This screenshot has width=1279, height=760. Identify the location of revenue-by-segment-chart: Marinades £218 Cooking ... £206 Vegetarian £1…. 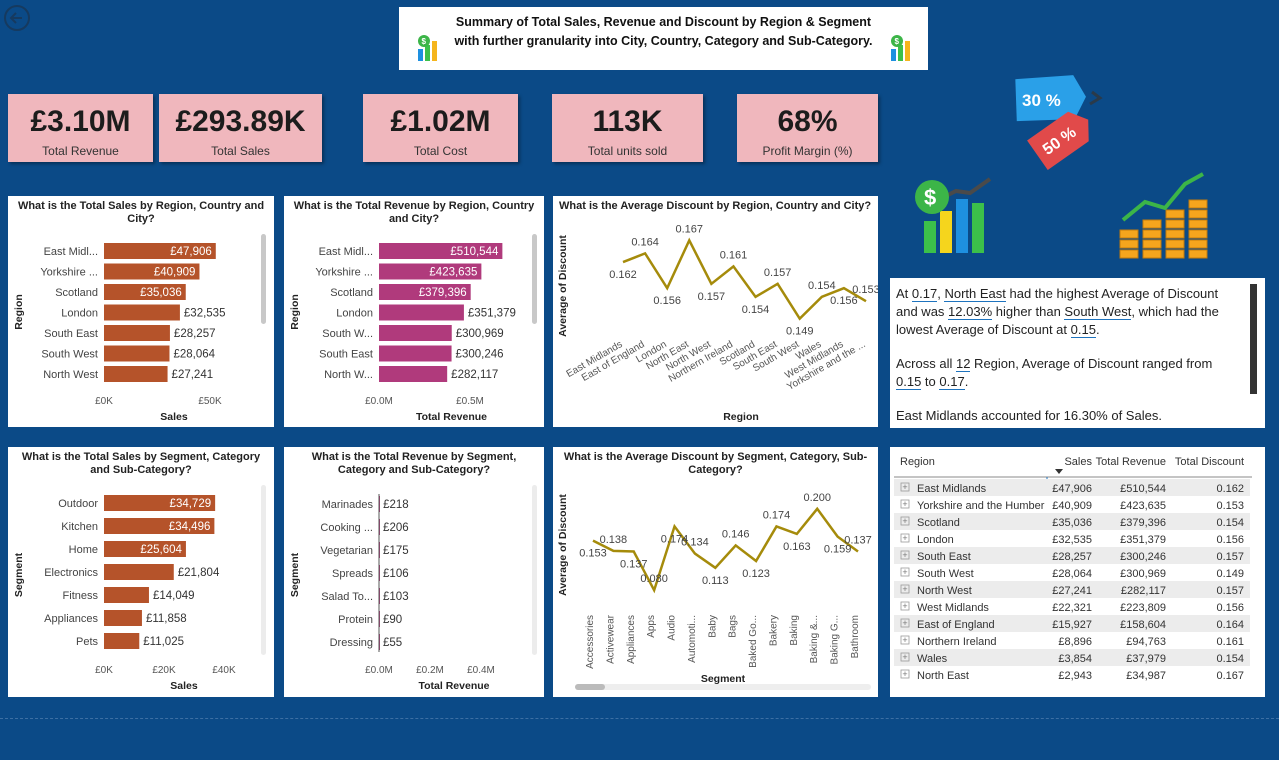
(392, 593).